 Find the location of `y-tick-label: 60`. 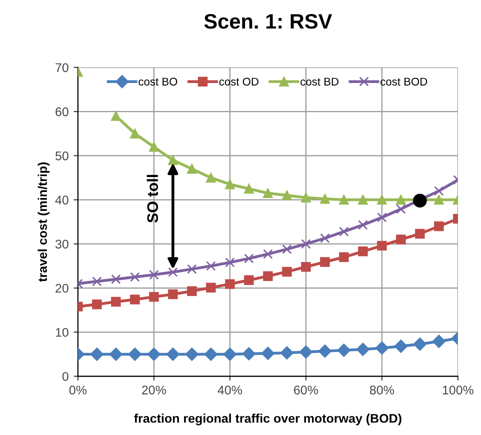

y-tick-label: 60 is located at coordinates (62, 111).